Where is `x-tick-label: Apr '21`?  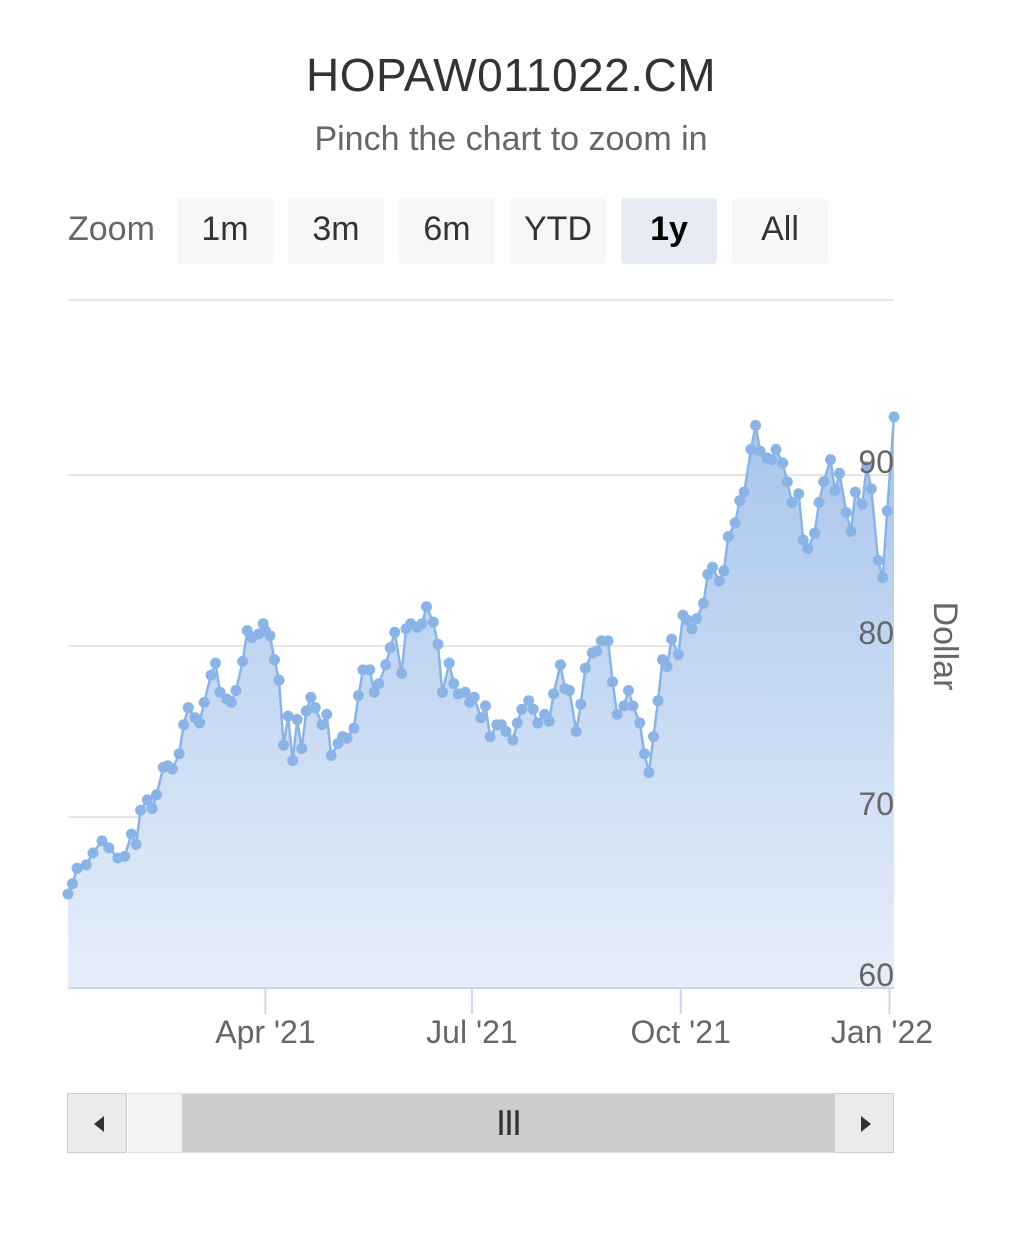 x-tick-label: Apr '21 is located at coordinates (265, 1032).